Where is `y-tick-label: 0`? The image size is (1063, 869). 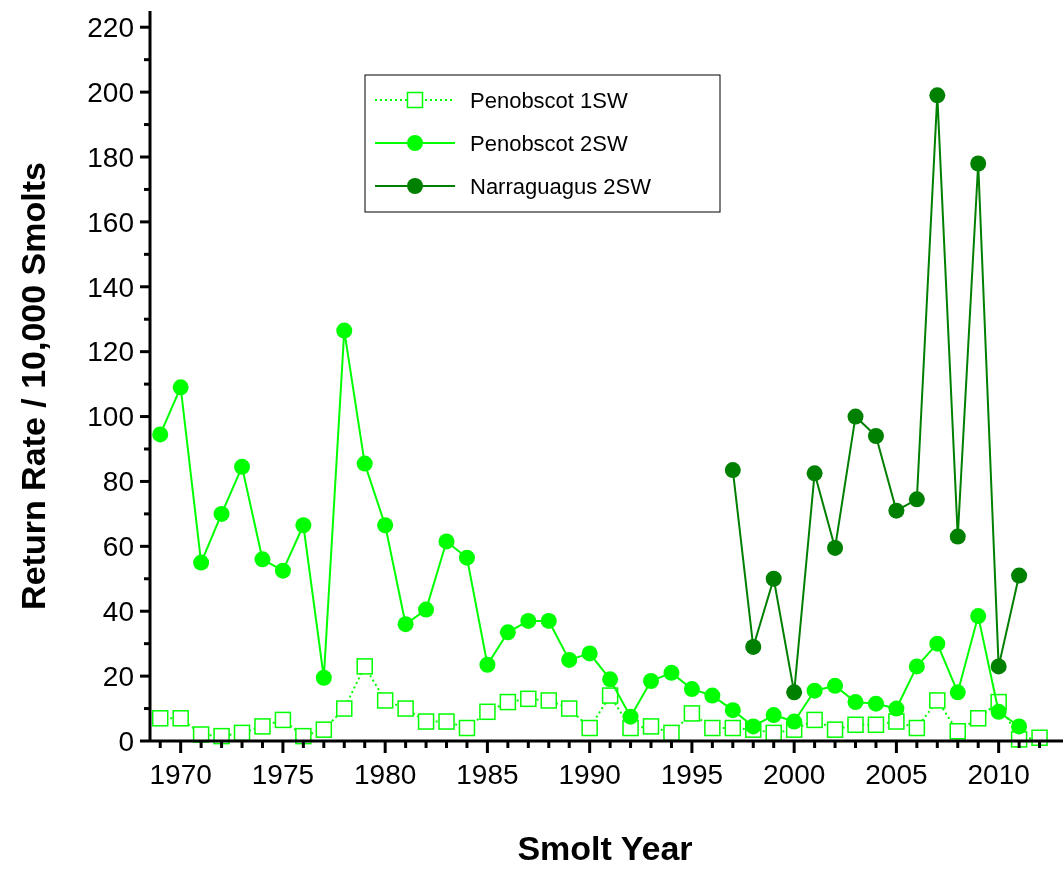 y-tick-label: 0 is located at coordinates (126, 741).